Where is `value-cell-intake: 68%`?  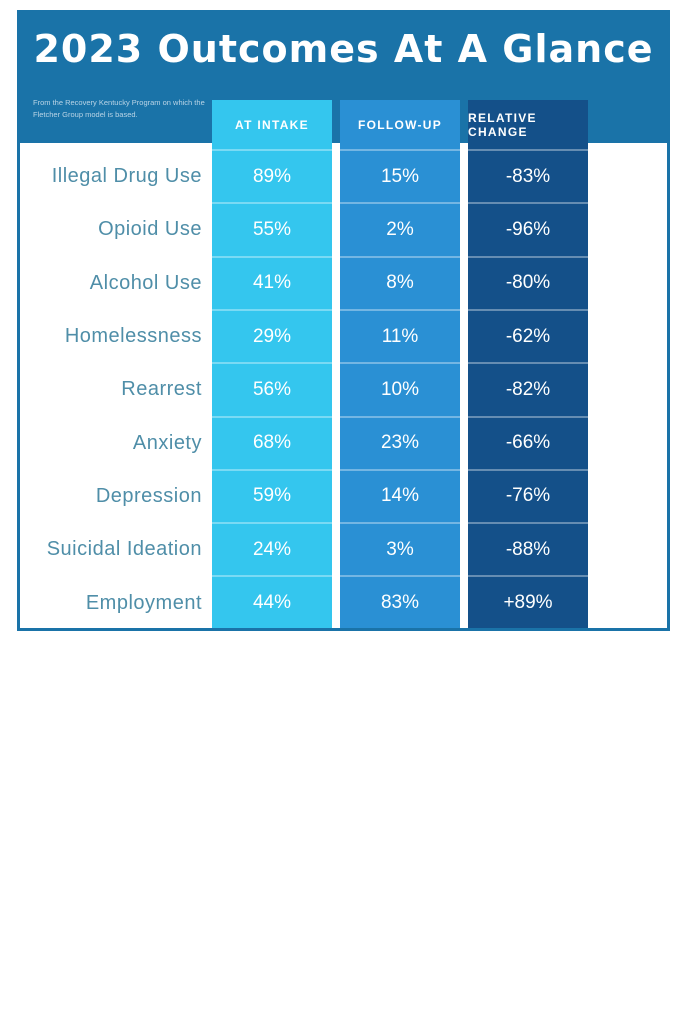 value-cell-intake: 68% is located at coordinates (272, 443).